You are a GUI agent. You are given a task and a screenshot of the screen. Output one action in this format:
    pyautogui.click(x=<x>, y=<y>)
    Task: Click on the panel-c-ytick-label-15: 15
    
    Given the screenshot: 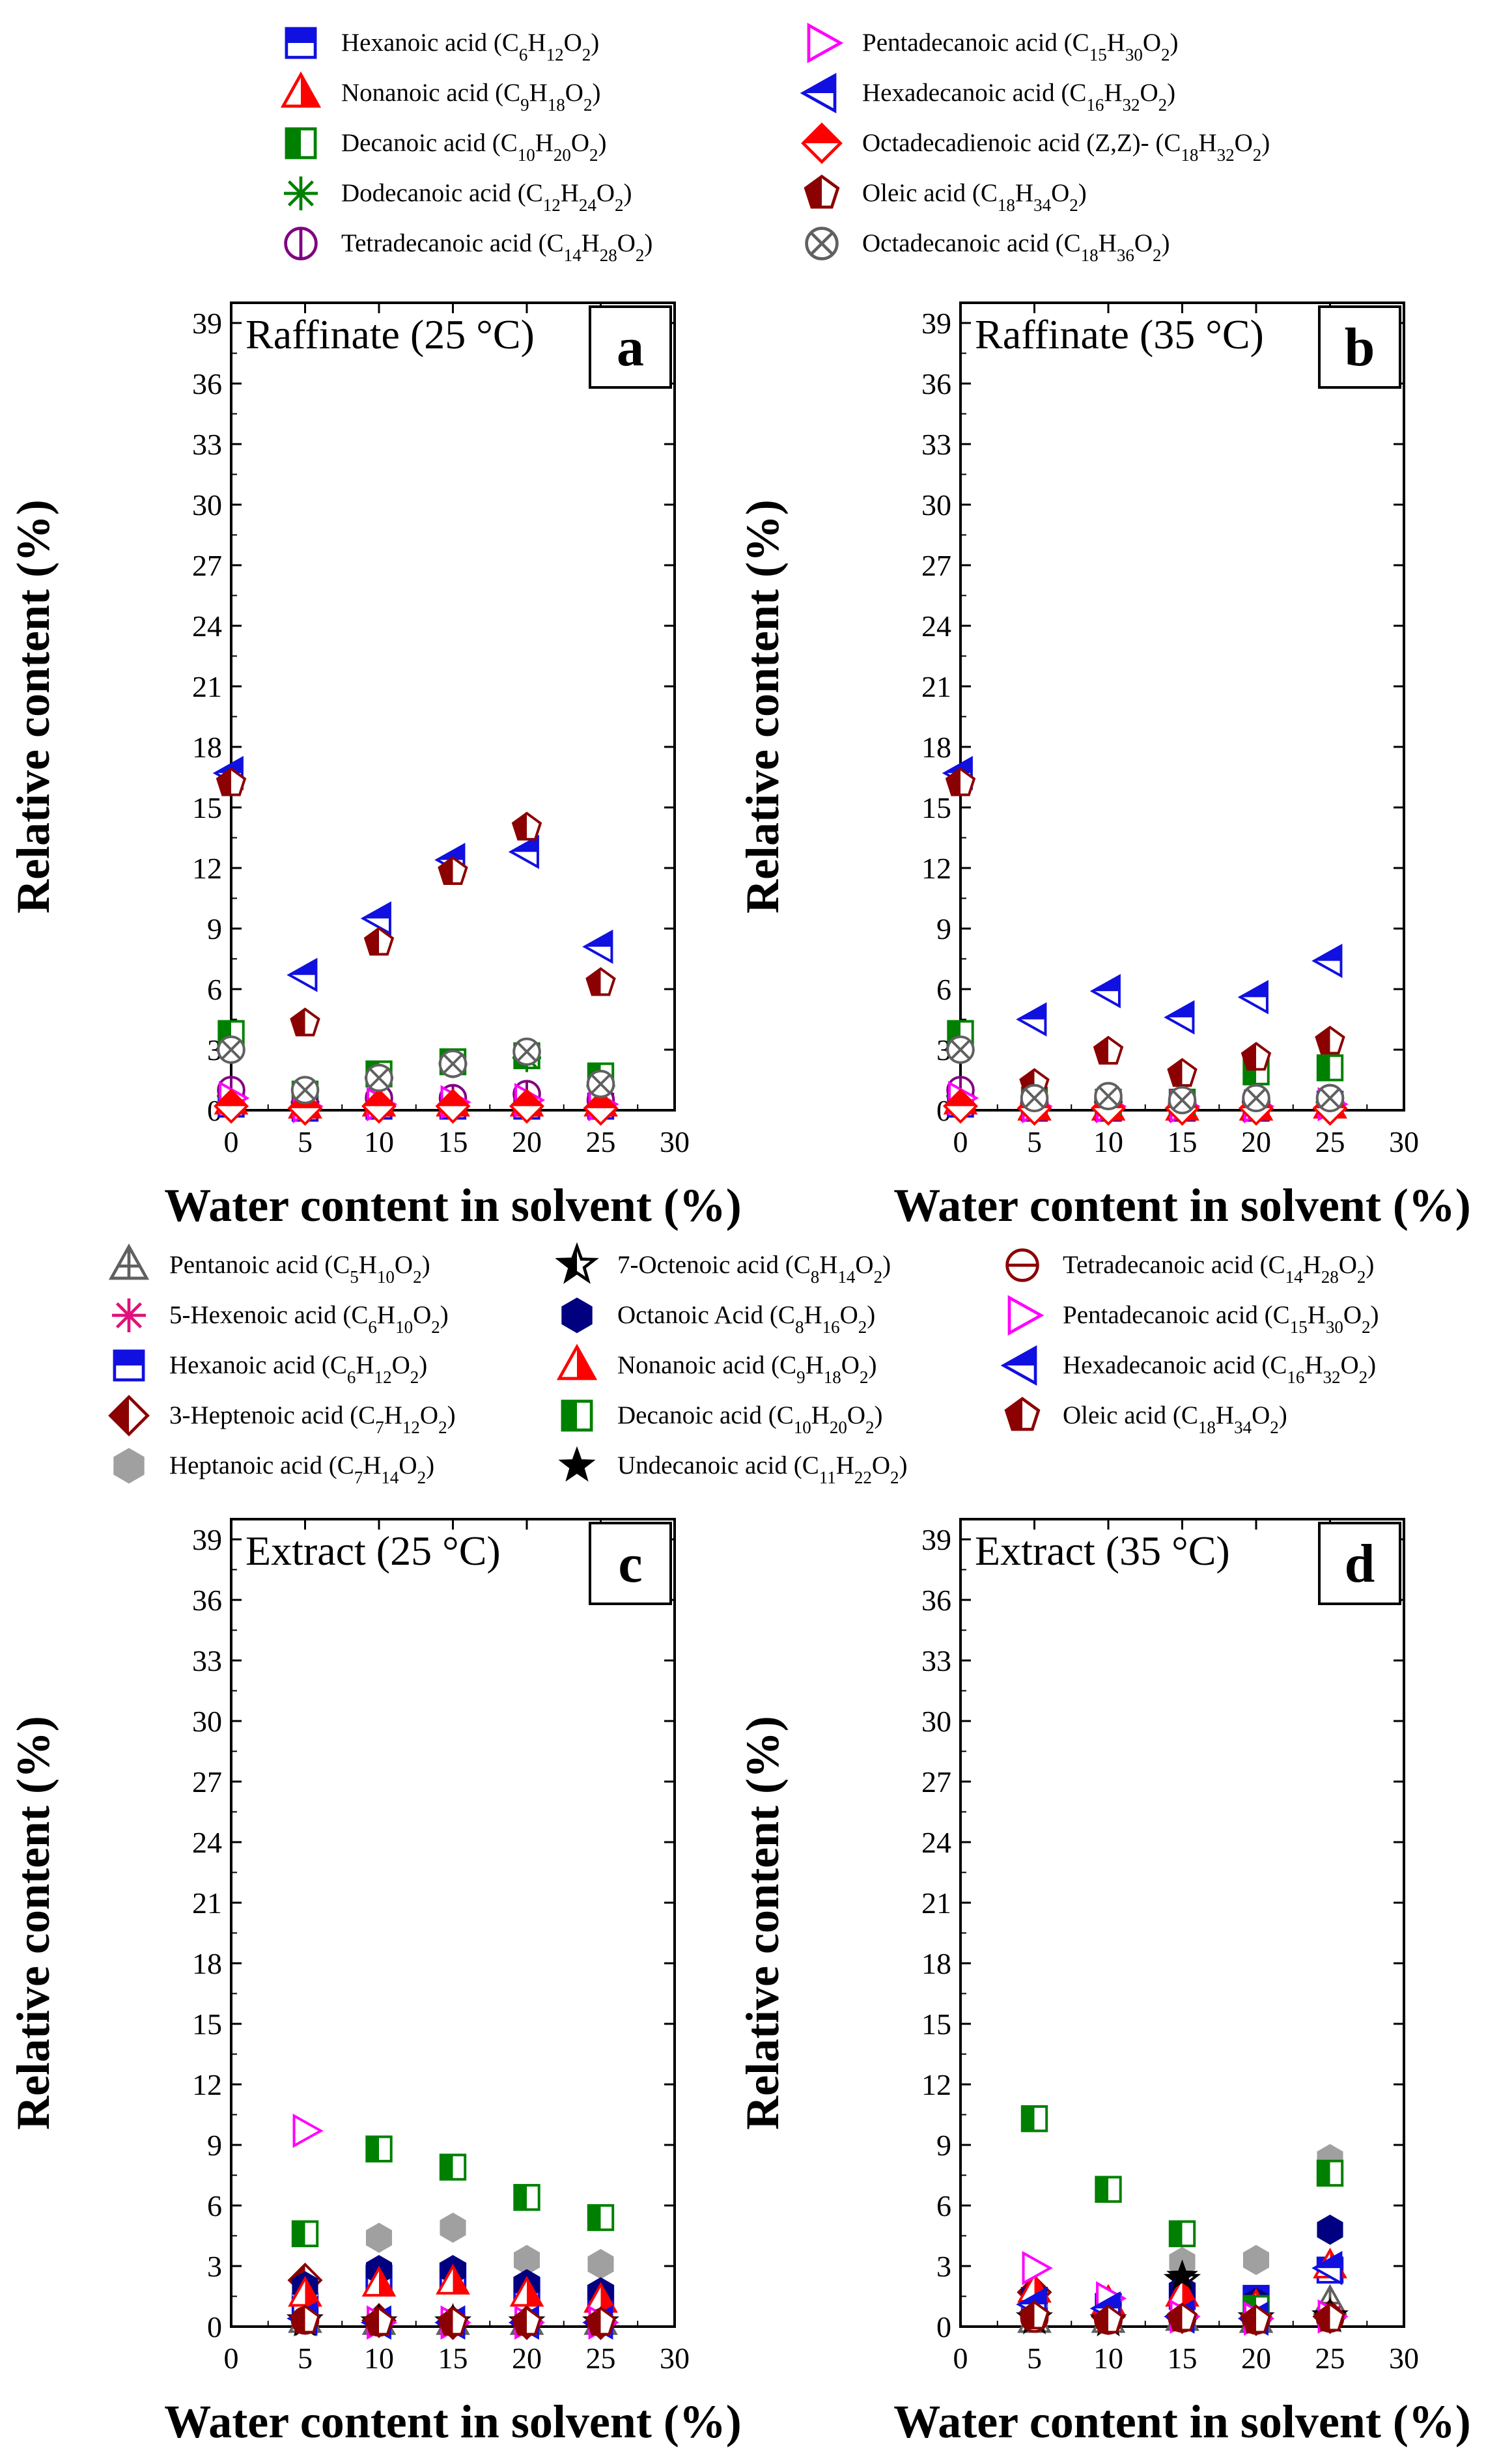 What is the action you would take?
    pyautogui.click(x=207, y=2025)
    